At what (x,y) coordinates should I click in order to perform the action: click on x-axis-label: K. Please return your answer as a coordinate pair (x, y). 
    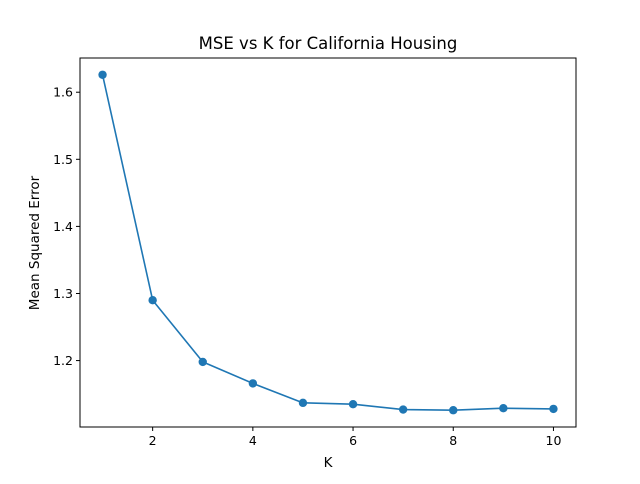
    Looking at the image, I should click on (329, 463).